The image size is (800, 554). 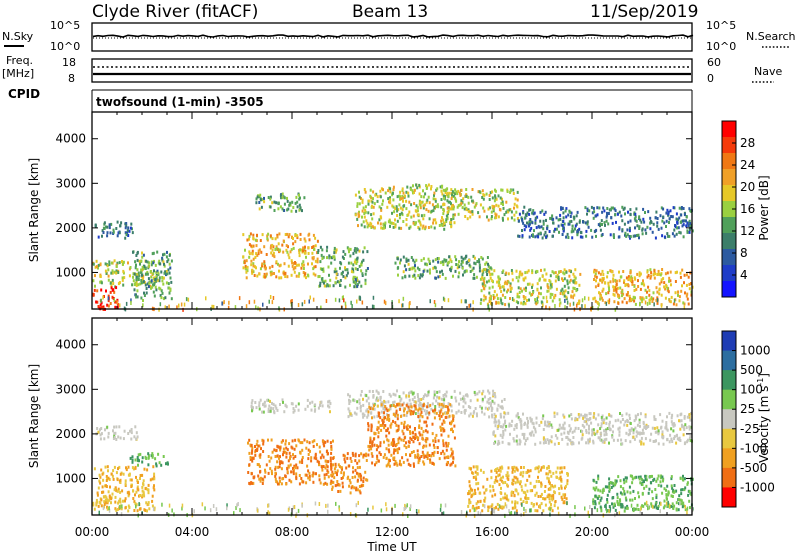 I want to click on power-colorbar-tick-label: 8, so click(x=744, y=253).